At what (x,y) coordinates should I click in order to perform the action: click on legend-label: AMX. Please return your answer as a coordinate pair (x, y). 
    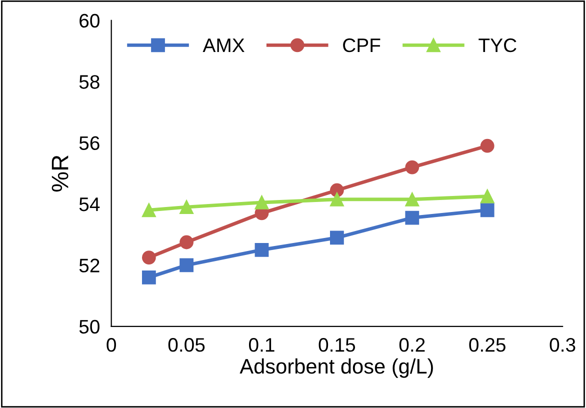
    Looking at the image, I should click on (223, 45).